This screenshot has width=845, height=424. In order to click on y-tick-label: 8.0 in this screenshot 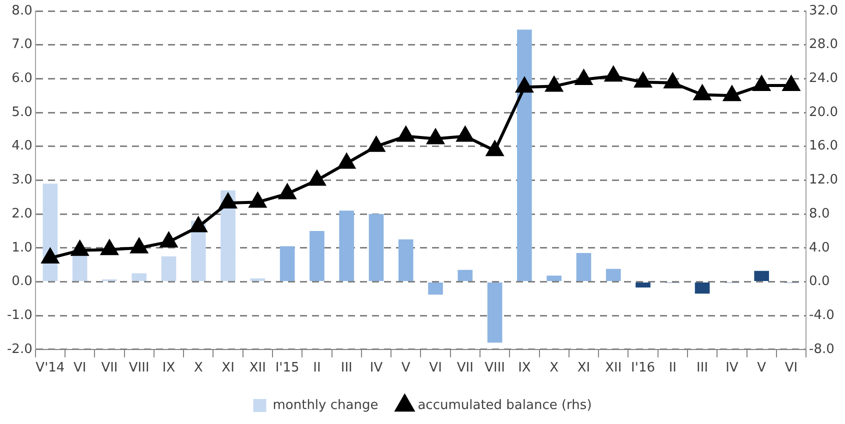, I will do `click(22, 10)`.